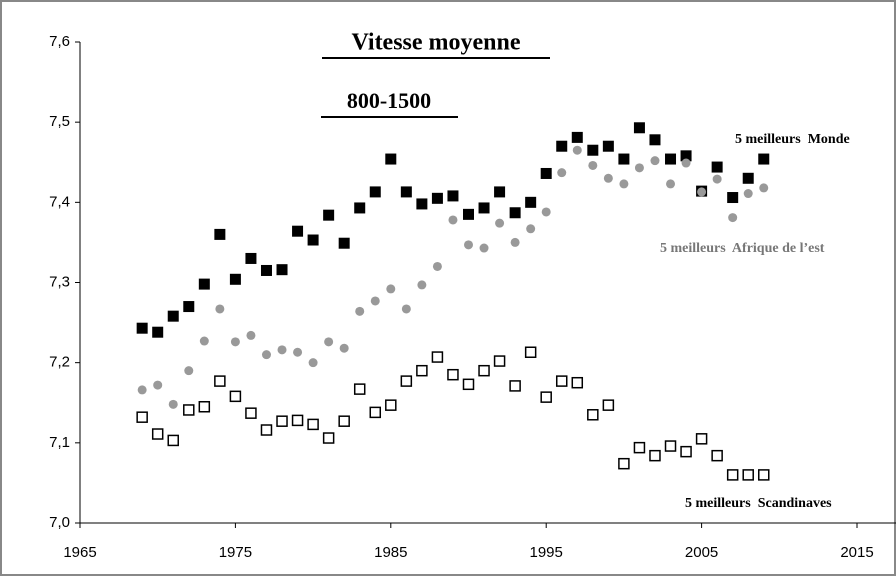  Describe the element at coordinates (59, 201) in the screenshot. I see `y-tick-label: 7,4` at that location.